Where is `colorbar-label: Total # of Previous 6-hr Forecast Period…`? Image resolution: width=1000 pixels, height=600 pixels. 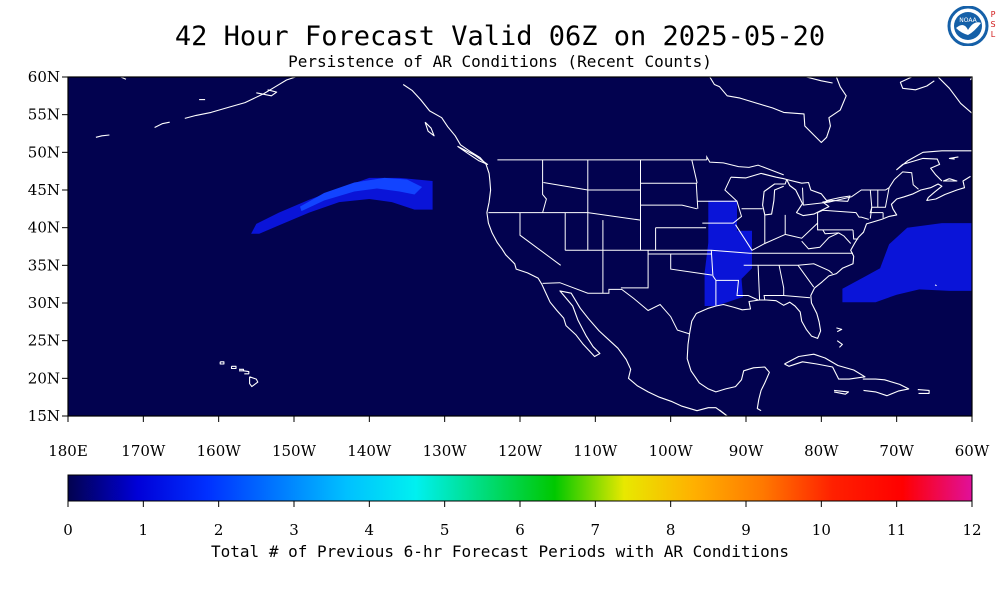 colorbar-label: Total # of Previous 6-hr Forecast Period… is located at coordinates (500, 551).